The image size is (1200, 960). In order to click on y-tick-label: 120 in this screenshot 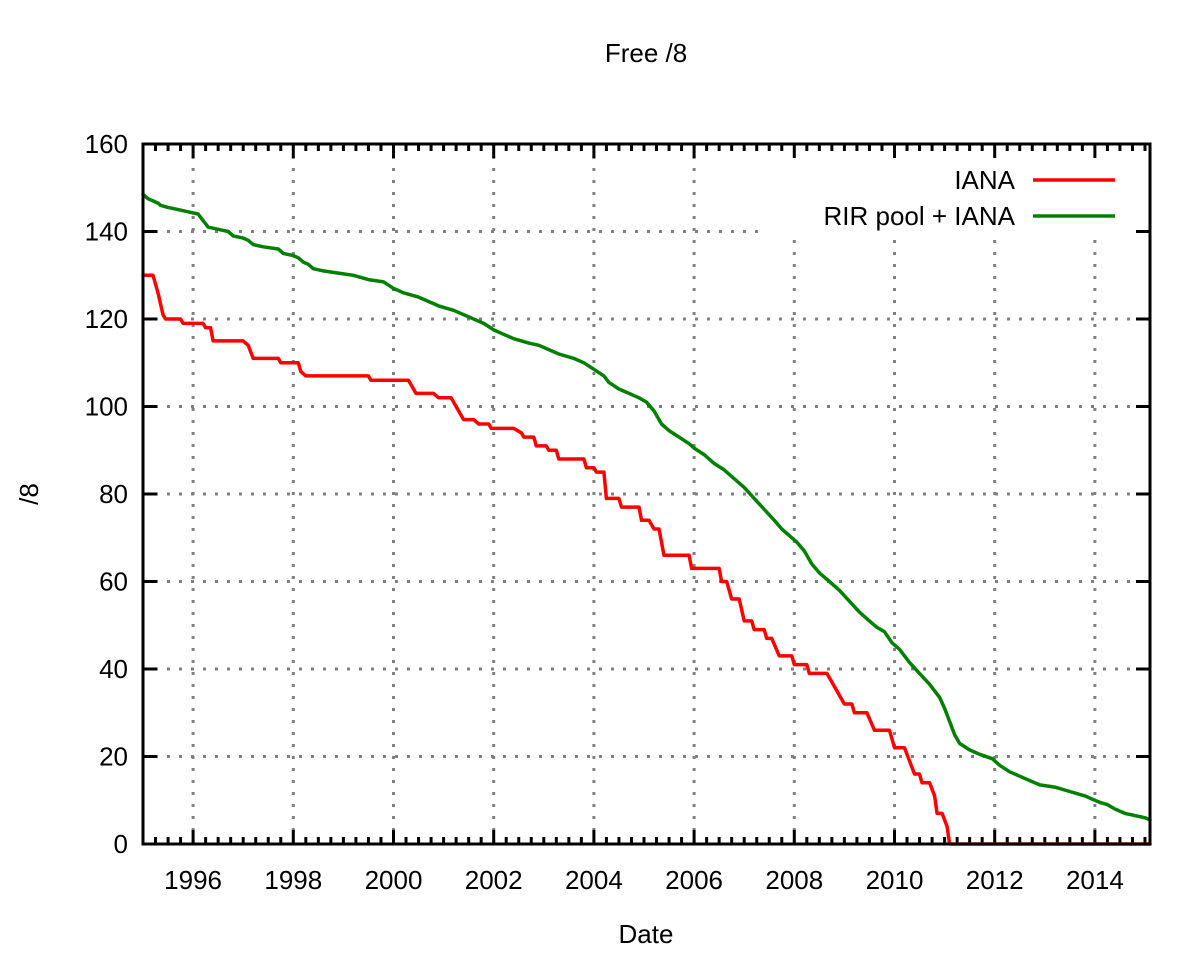, I will do `click(106, 319)`.